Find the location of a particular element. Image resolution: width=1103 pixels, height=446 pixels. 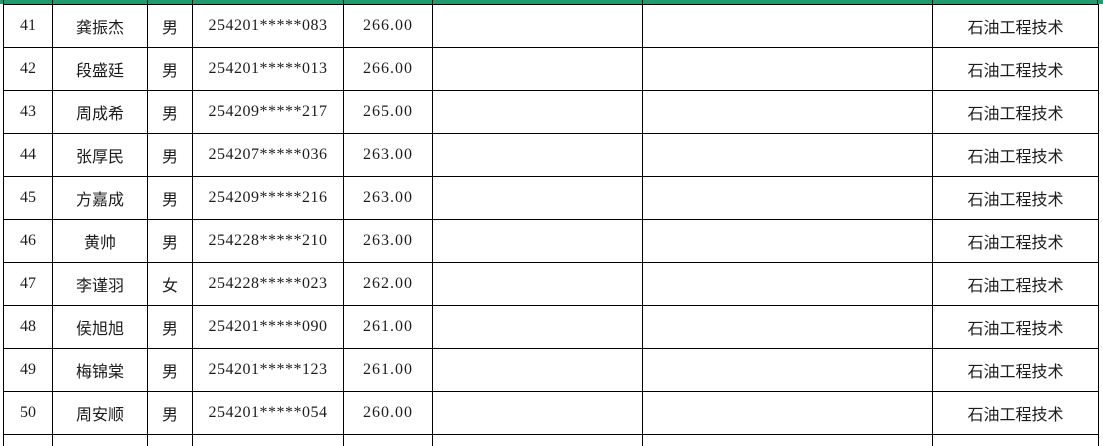

row-number-cell: 42 is located at coordinates (28, 69).